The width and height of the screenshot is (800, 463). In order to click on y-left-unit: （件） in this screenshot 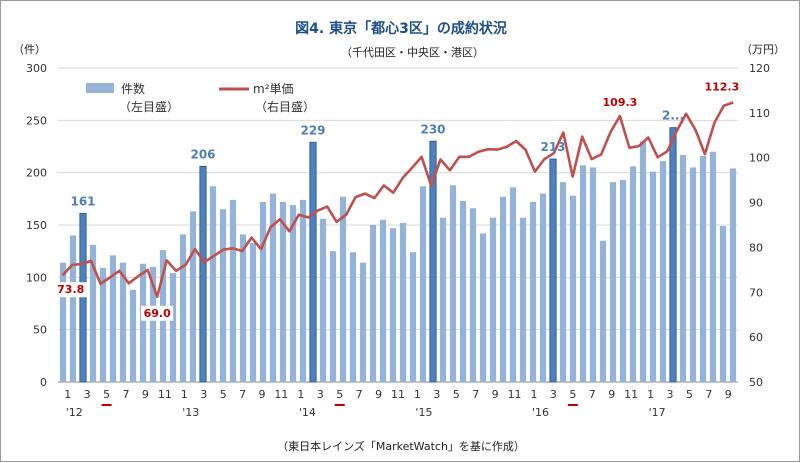, I will do `click(29, 49)`.